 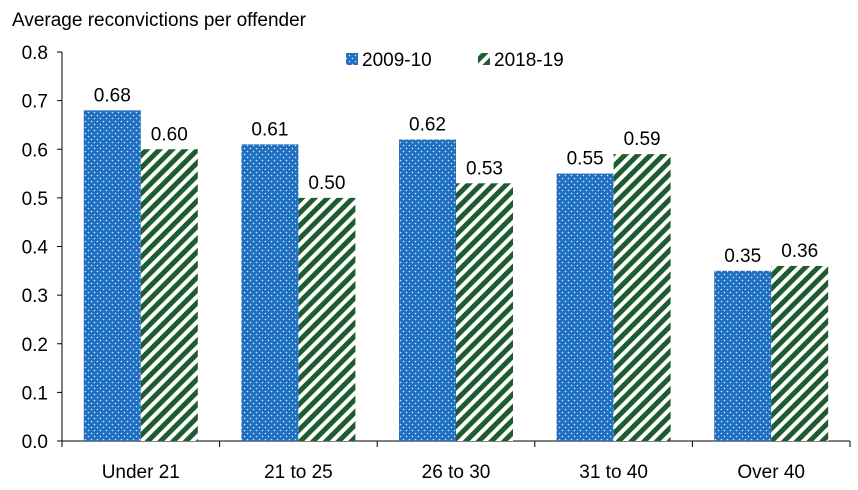 What do you see at coordinates (455, 60) in the screenshot?
I see `legend: 2009-10 2018-19` at bounding box center [455, 60].